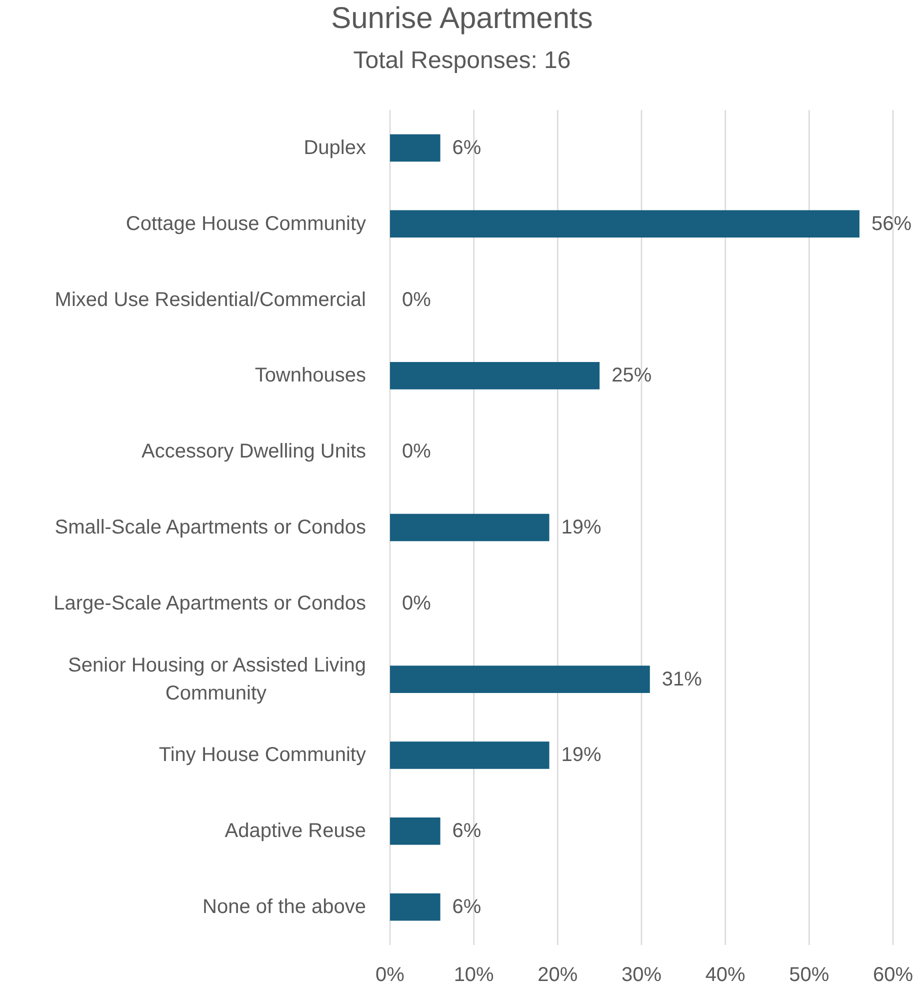 This screenshot has height=988, width=924. I want to click on x-tick-label: 10%, so click(474, 975).